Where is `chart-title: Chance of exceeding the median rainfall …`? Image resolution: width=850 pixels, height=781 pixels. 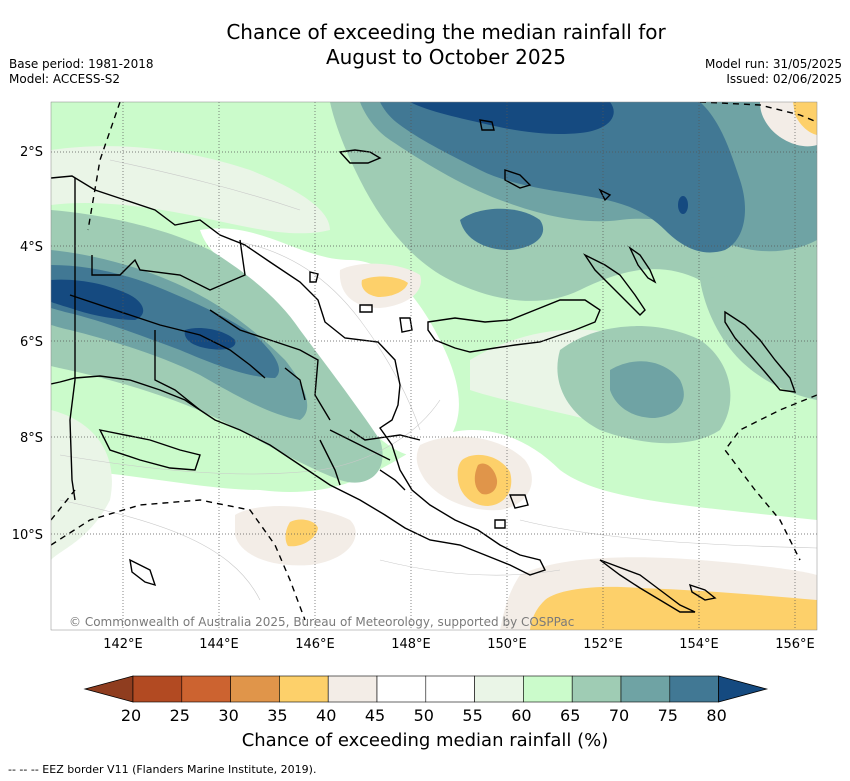
chart-title: Chance of exceeding the median rainfall … is located at coordinates (425, 45).